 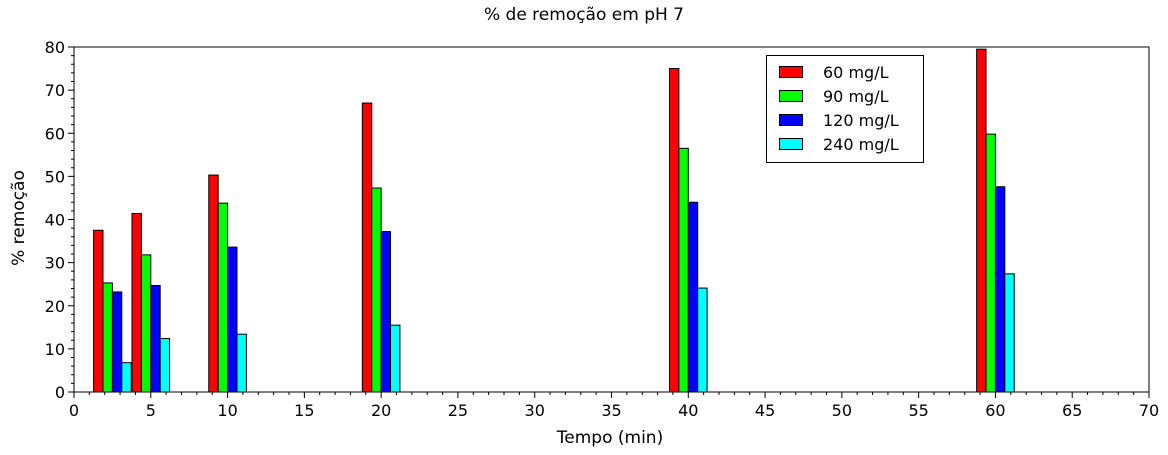 What do you see at coordinates (213, 283) in the screenshot?
I see `bar-60-mg-l-t10` at bounding box center [213, 283].